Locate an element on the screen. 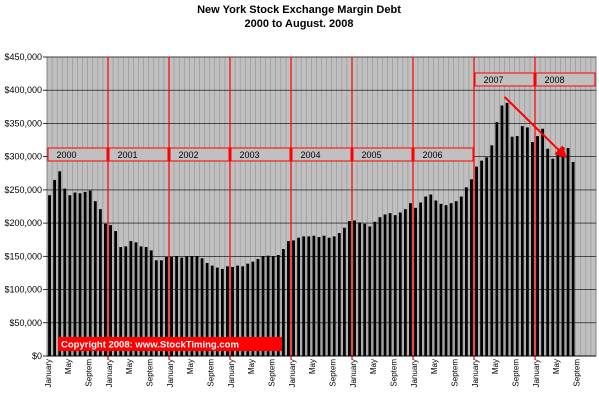 The width and height of the screenshot is (599, 406). y-tick-label: $100,000 is located at coordinates (23, 290).